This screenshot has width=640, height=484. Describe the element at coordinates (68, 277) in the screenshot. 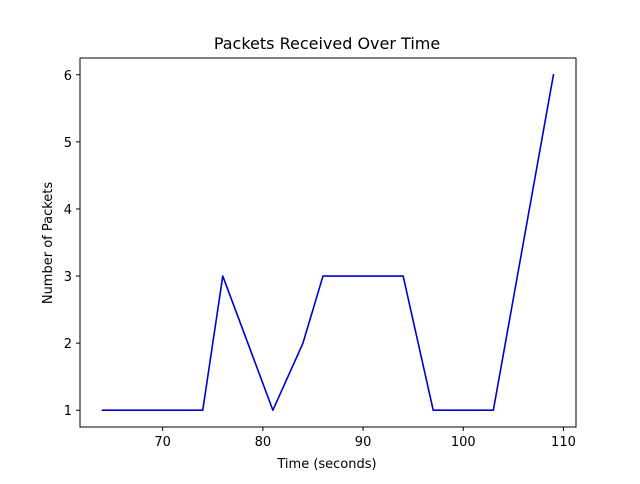

I see `y-tick-label: 3` at that location.